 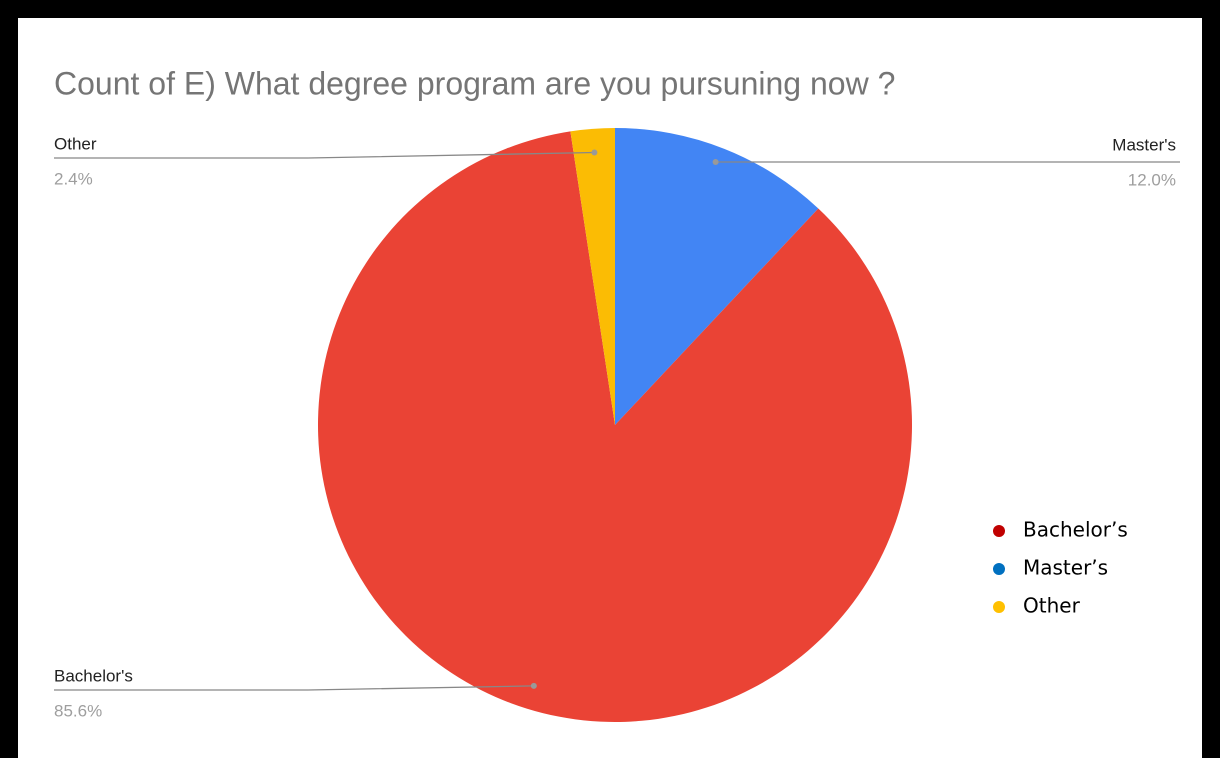 I want to click on legend-label: Master’s, so click(x=1065, y=568).